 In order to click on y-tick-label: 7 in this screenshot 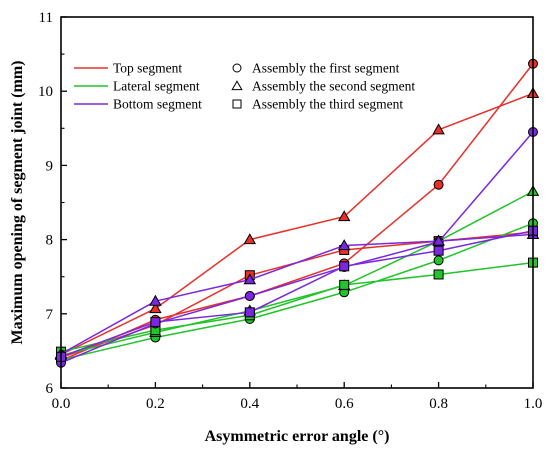, I will do `click(50, 315)`.